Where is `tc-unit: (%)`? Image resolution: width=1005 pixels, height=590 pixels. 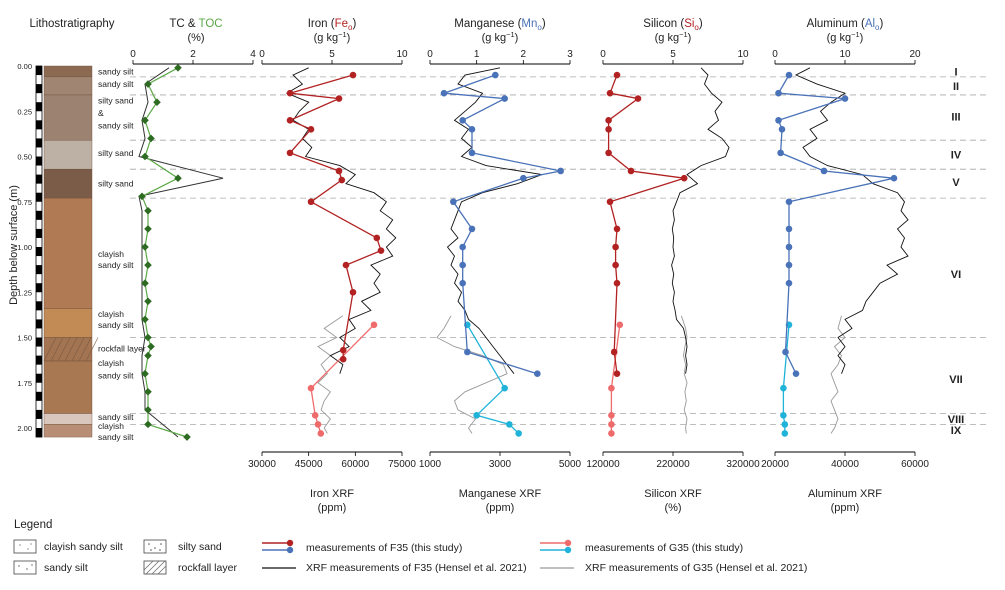
tc-unit: (%) is located at coordinates (195, 38).